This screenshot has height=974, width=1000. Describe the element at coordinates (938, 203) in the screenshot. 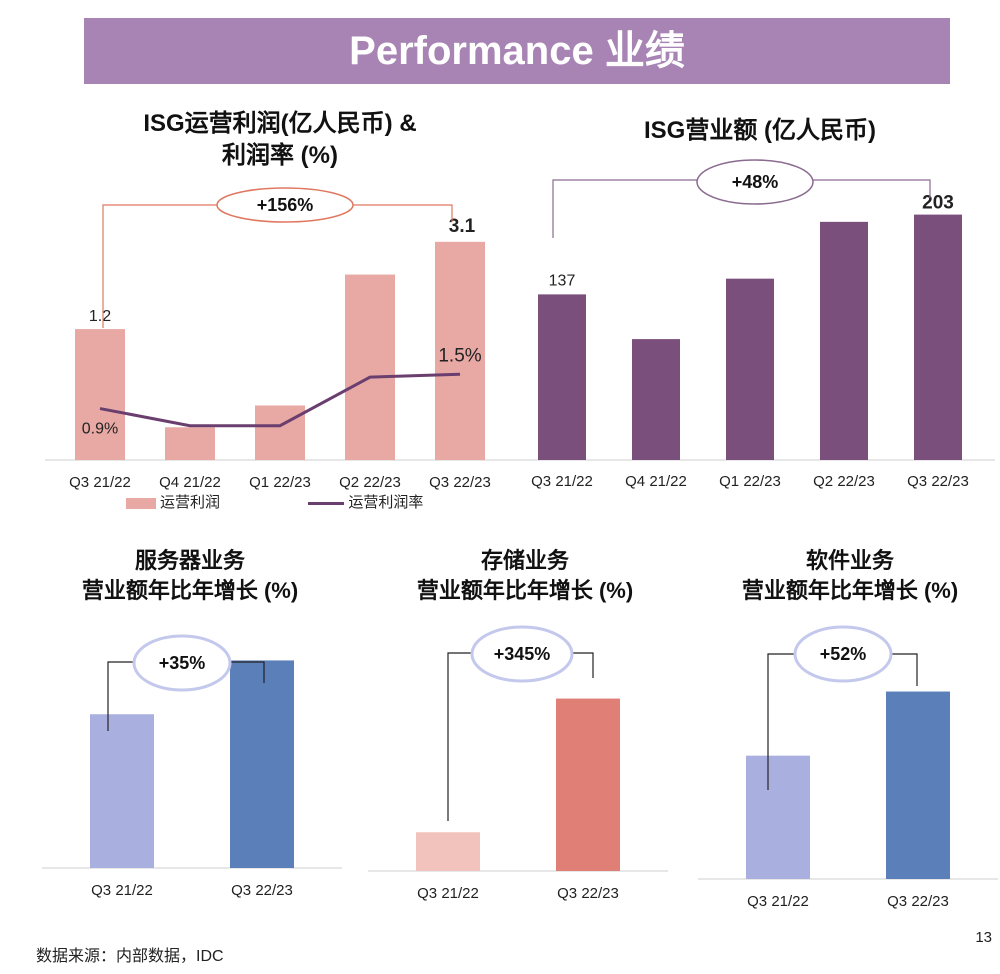

I see `revenue-last-label: 203` at that location.